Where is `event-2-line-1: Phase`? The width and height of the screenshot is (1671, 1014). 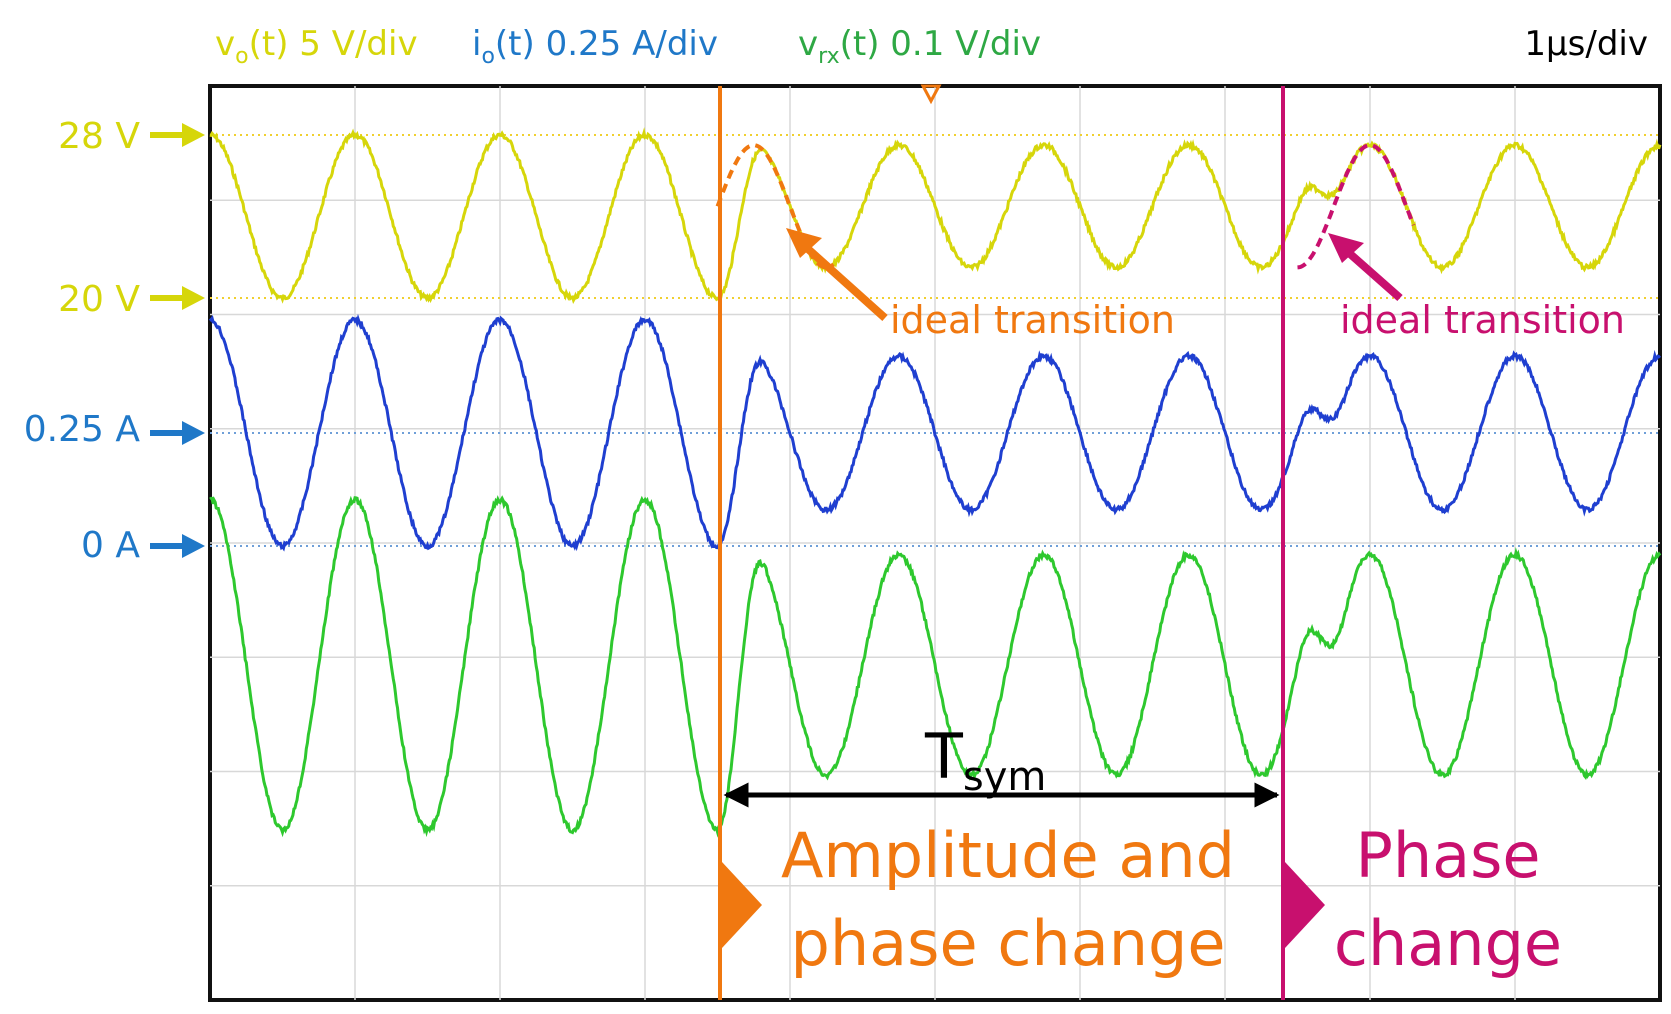
event-2-line-1: Phase is located at coordinates (1447, 855).